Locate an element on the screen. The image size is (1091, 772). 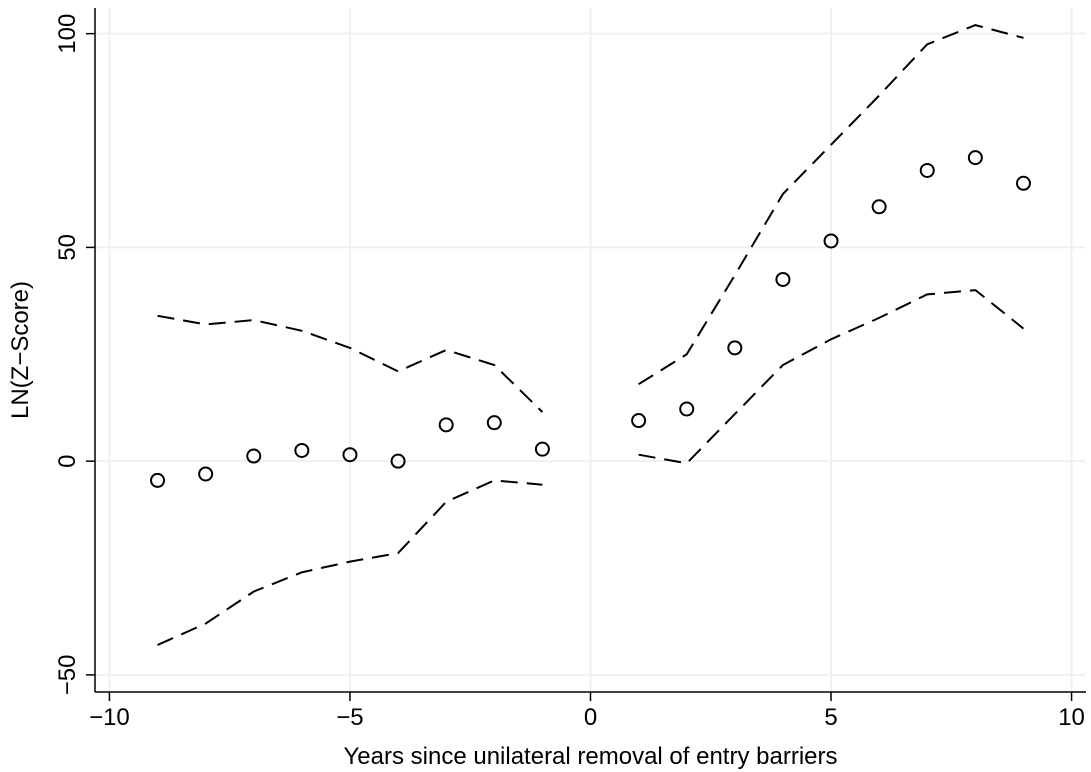
x-tick-label-4: 10 is located at coordinates (1071, 717).